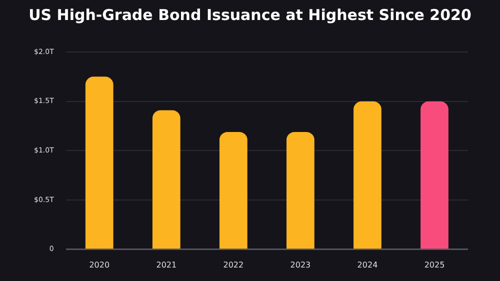  What do you see at coordinates (250, 15) in the screenshot?
I see `chart-title: US High-Grade Bond Issuance at Highest Since 2020` at bounding box center [250, 15].